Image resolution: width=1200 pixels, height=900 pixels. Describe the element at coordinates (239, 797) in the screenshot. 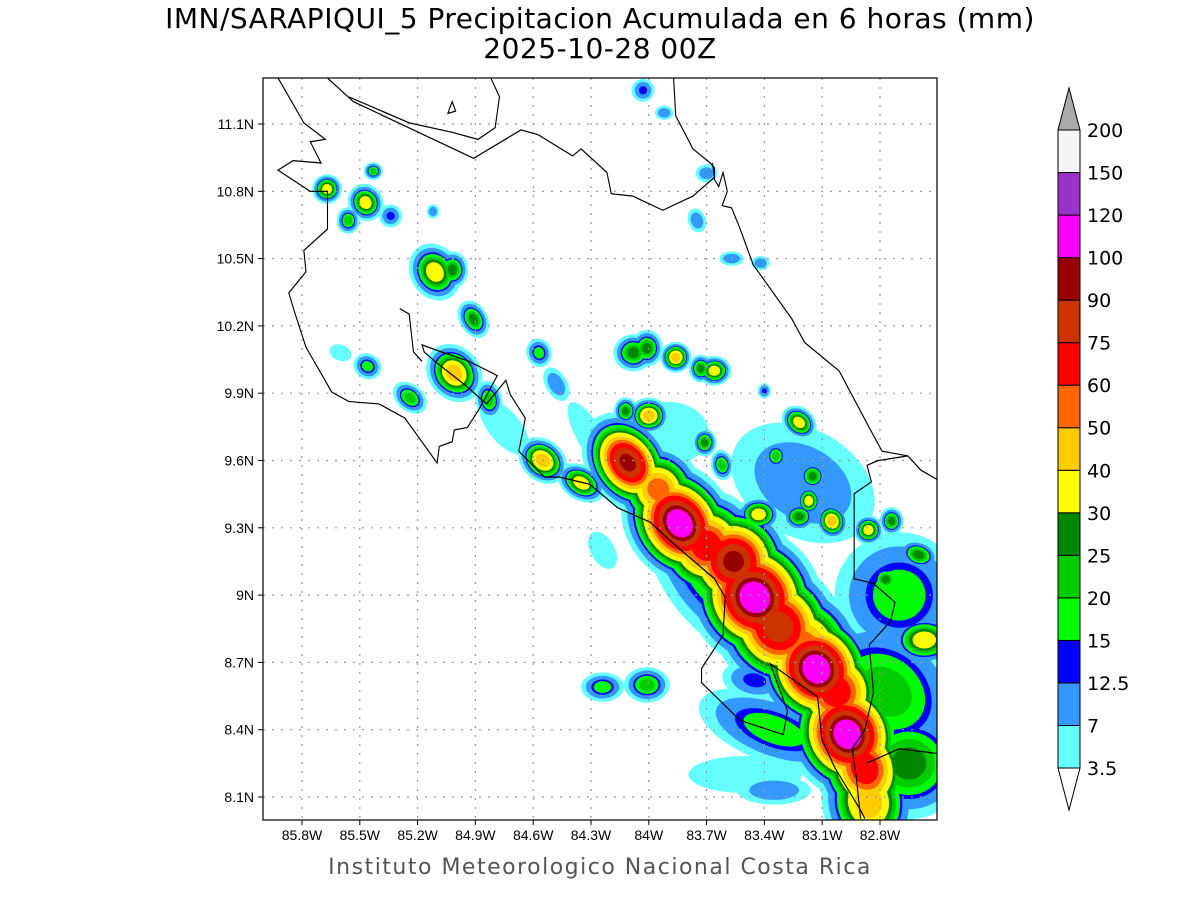

I see `lat-tick-label: 8.1N` at that location.